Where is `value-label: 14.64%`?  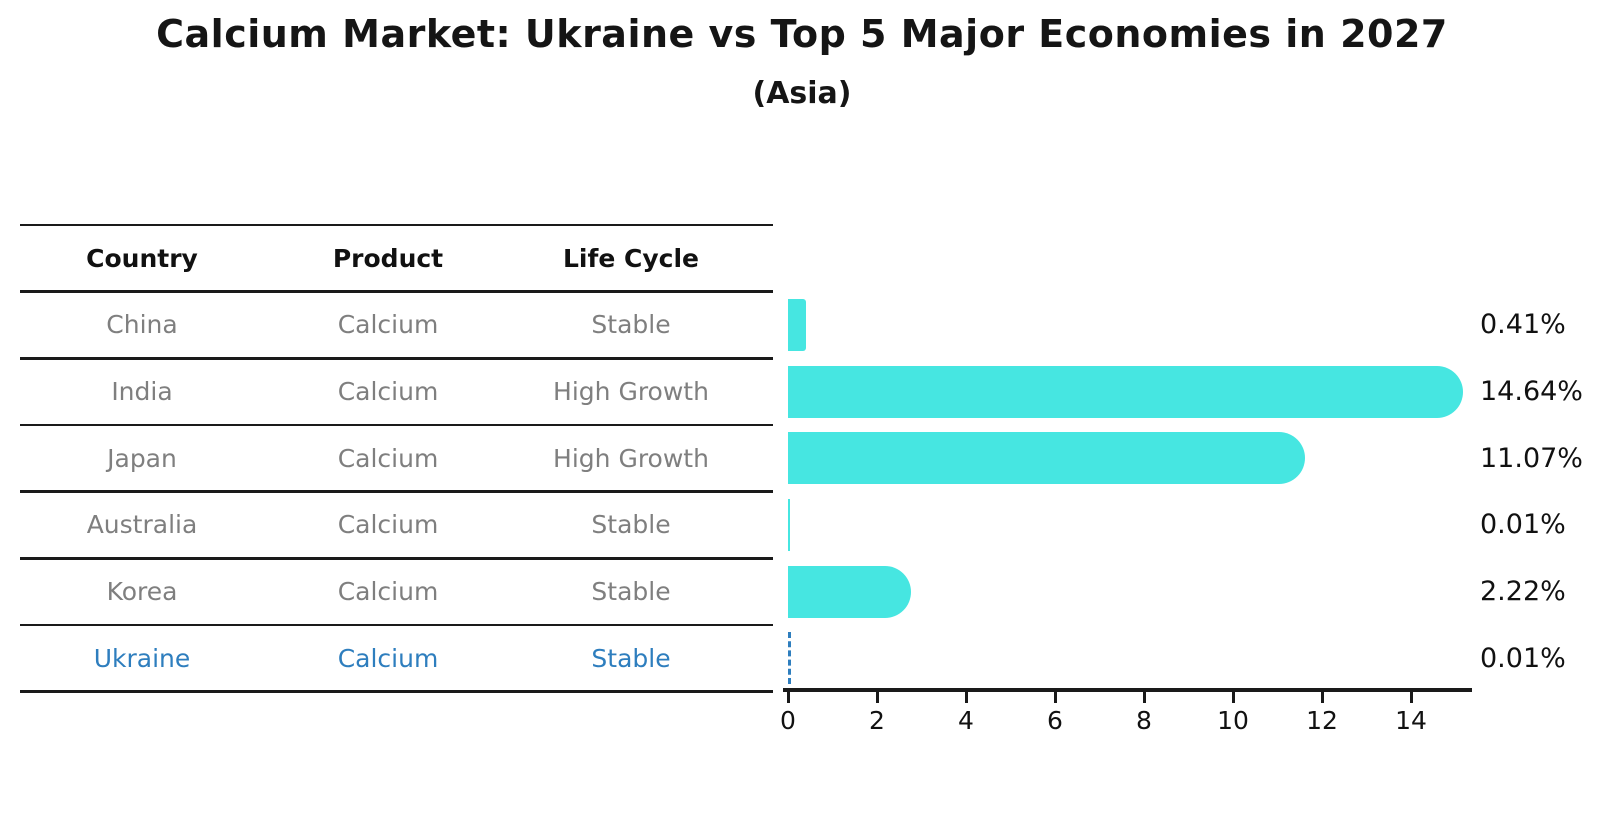 value-label: 14.64% is located at coordinates (1531, 392).